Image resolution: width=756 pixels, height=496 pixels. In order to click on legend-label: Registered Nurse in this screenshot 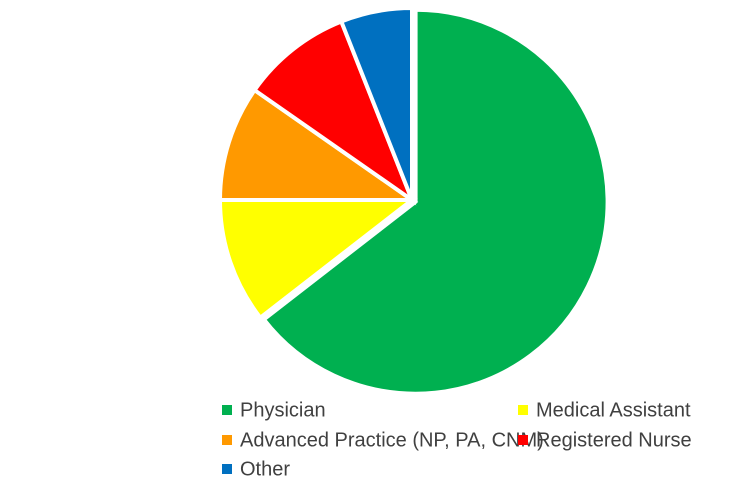, I will do `click(614, 440)`.